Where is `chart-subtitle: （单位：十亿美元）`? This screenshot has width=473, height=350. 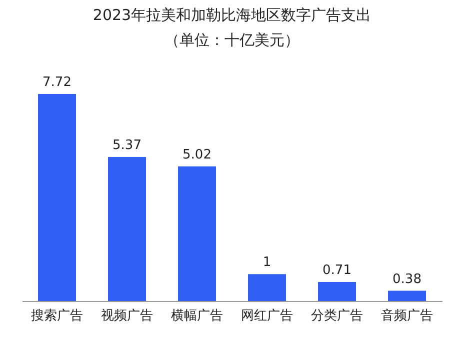 chart-subtitle: （单位：十亿美元） is located at coordinates (232, 40).